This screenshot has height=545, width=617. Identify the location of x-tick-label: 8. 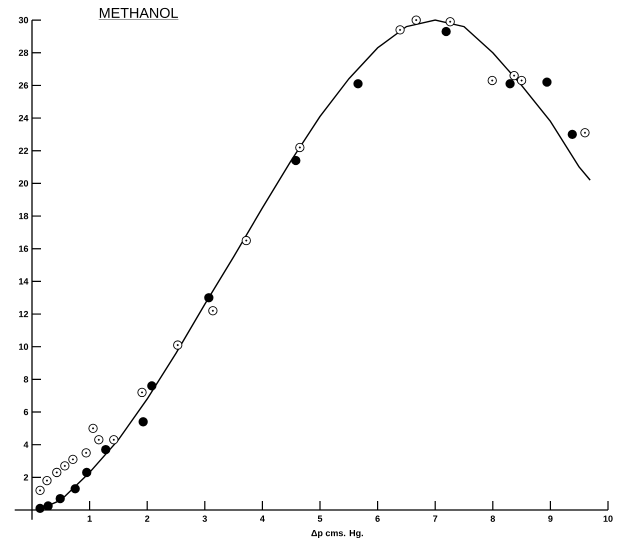
(493, 519).